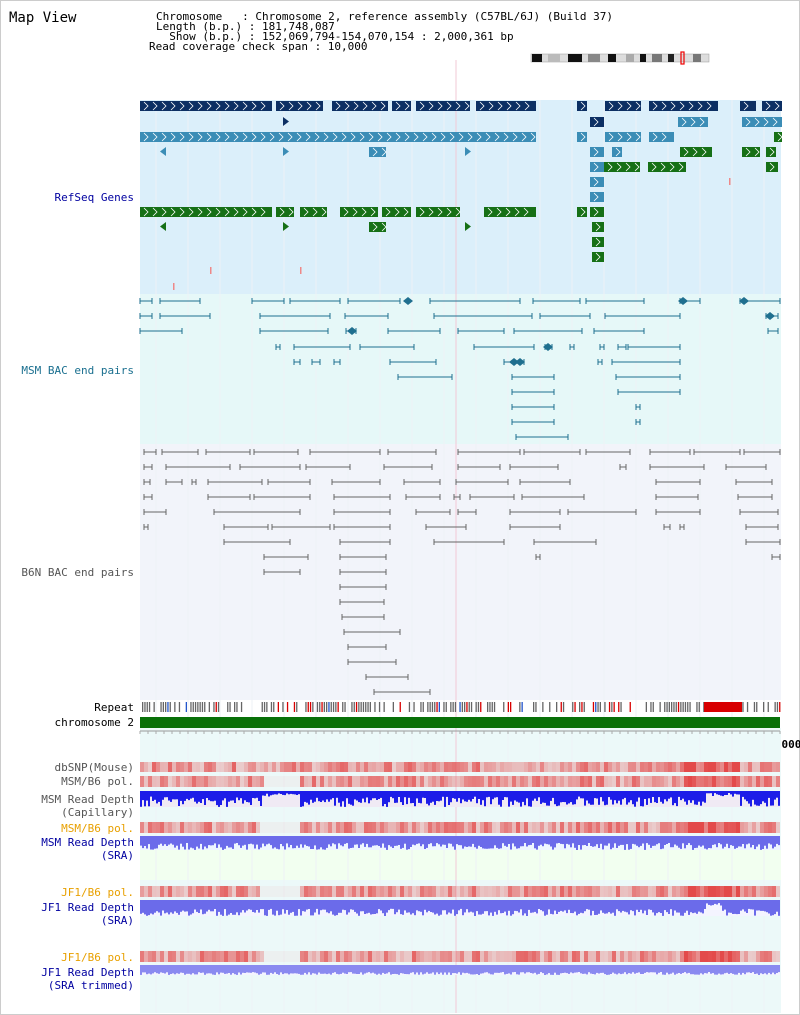 This screenshot has height=1015, width=800. What do you see at coordinates (460, 732) in the screenshot?
I see `coordinate-axis` at bounding box center [460, 732].